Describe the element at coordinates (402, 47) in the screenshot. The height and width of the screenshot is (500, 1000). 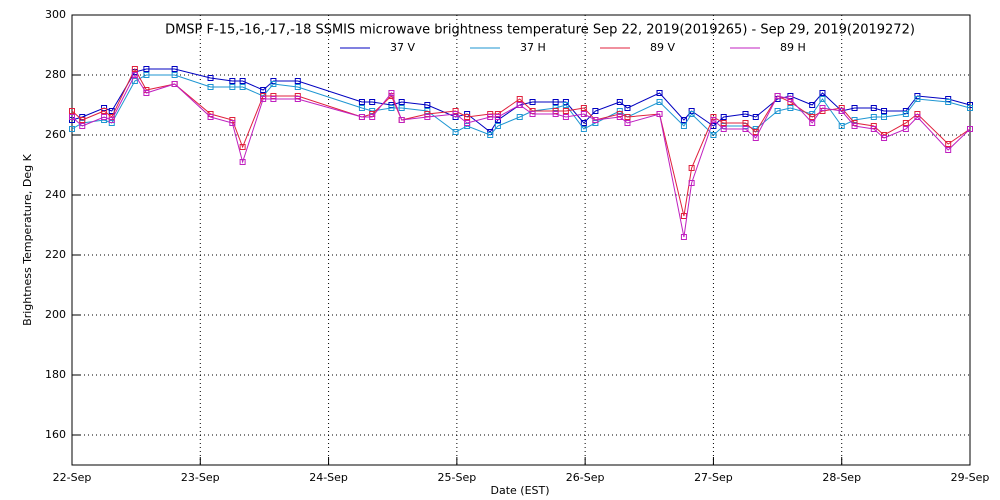
I see `legend-label: 37 V` at that location.